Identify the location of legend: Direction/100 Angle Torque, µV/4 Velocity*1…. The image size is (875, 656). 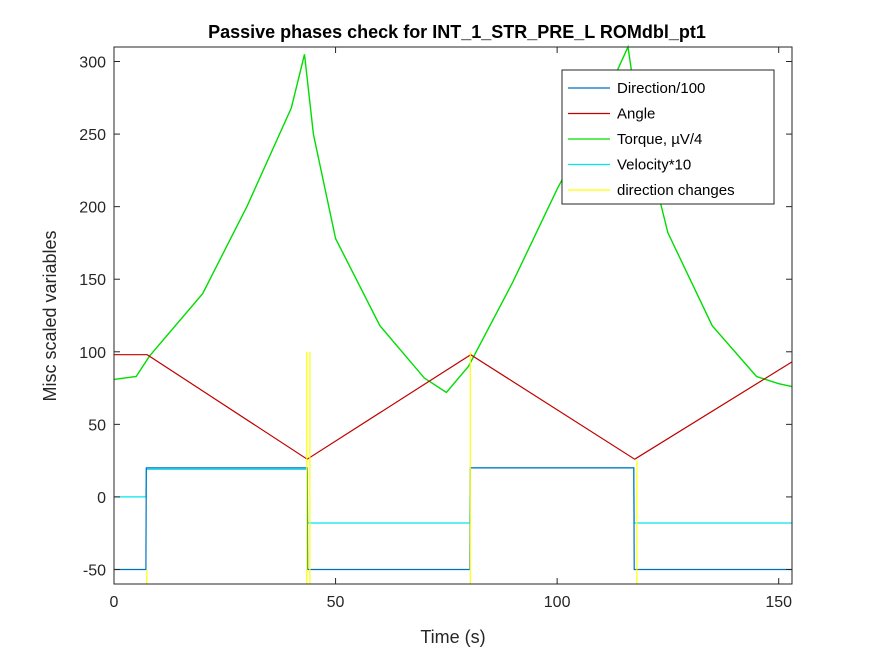
(668, 137).